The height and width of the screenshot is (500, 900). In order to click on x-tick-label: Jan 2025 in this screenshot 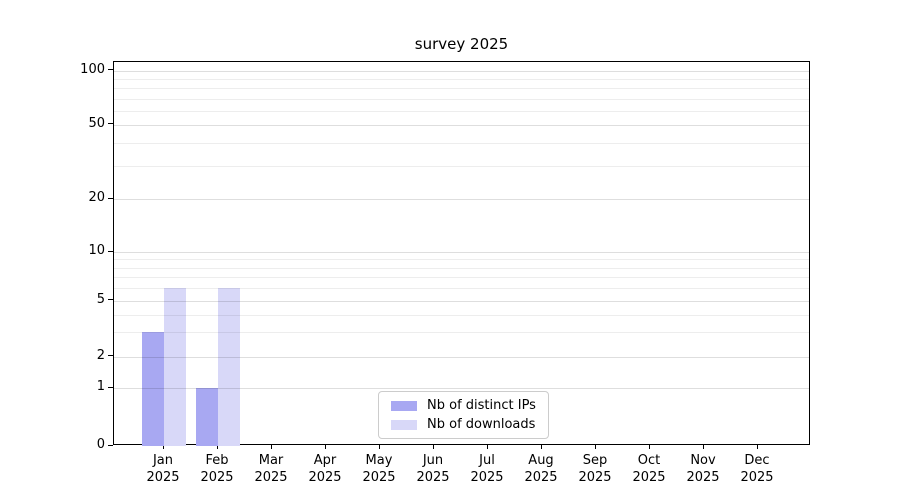, I will do `click(163, 469)`.